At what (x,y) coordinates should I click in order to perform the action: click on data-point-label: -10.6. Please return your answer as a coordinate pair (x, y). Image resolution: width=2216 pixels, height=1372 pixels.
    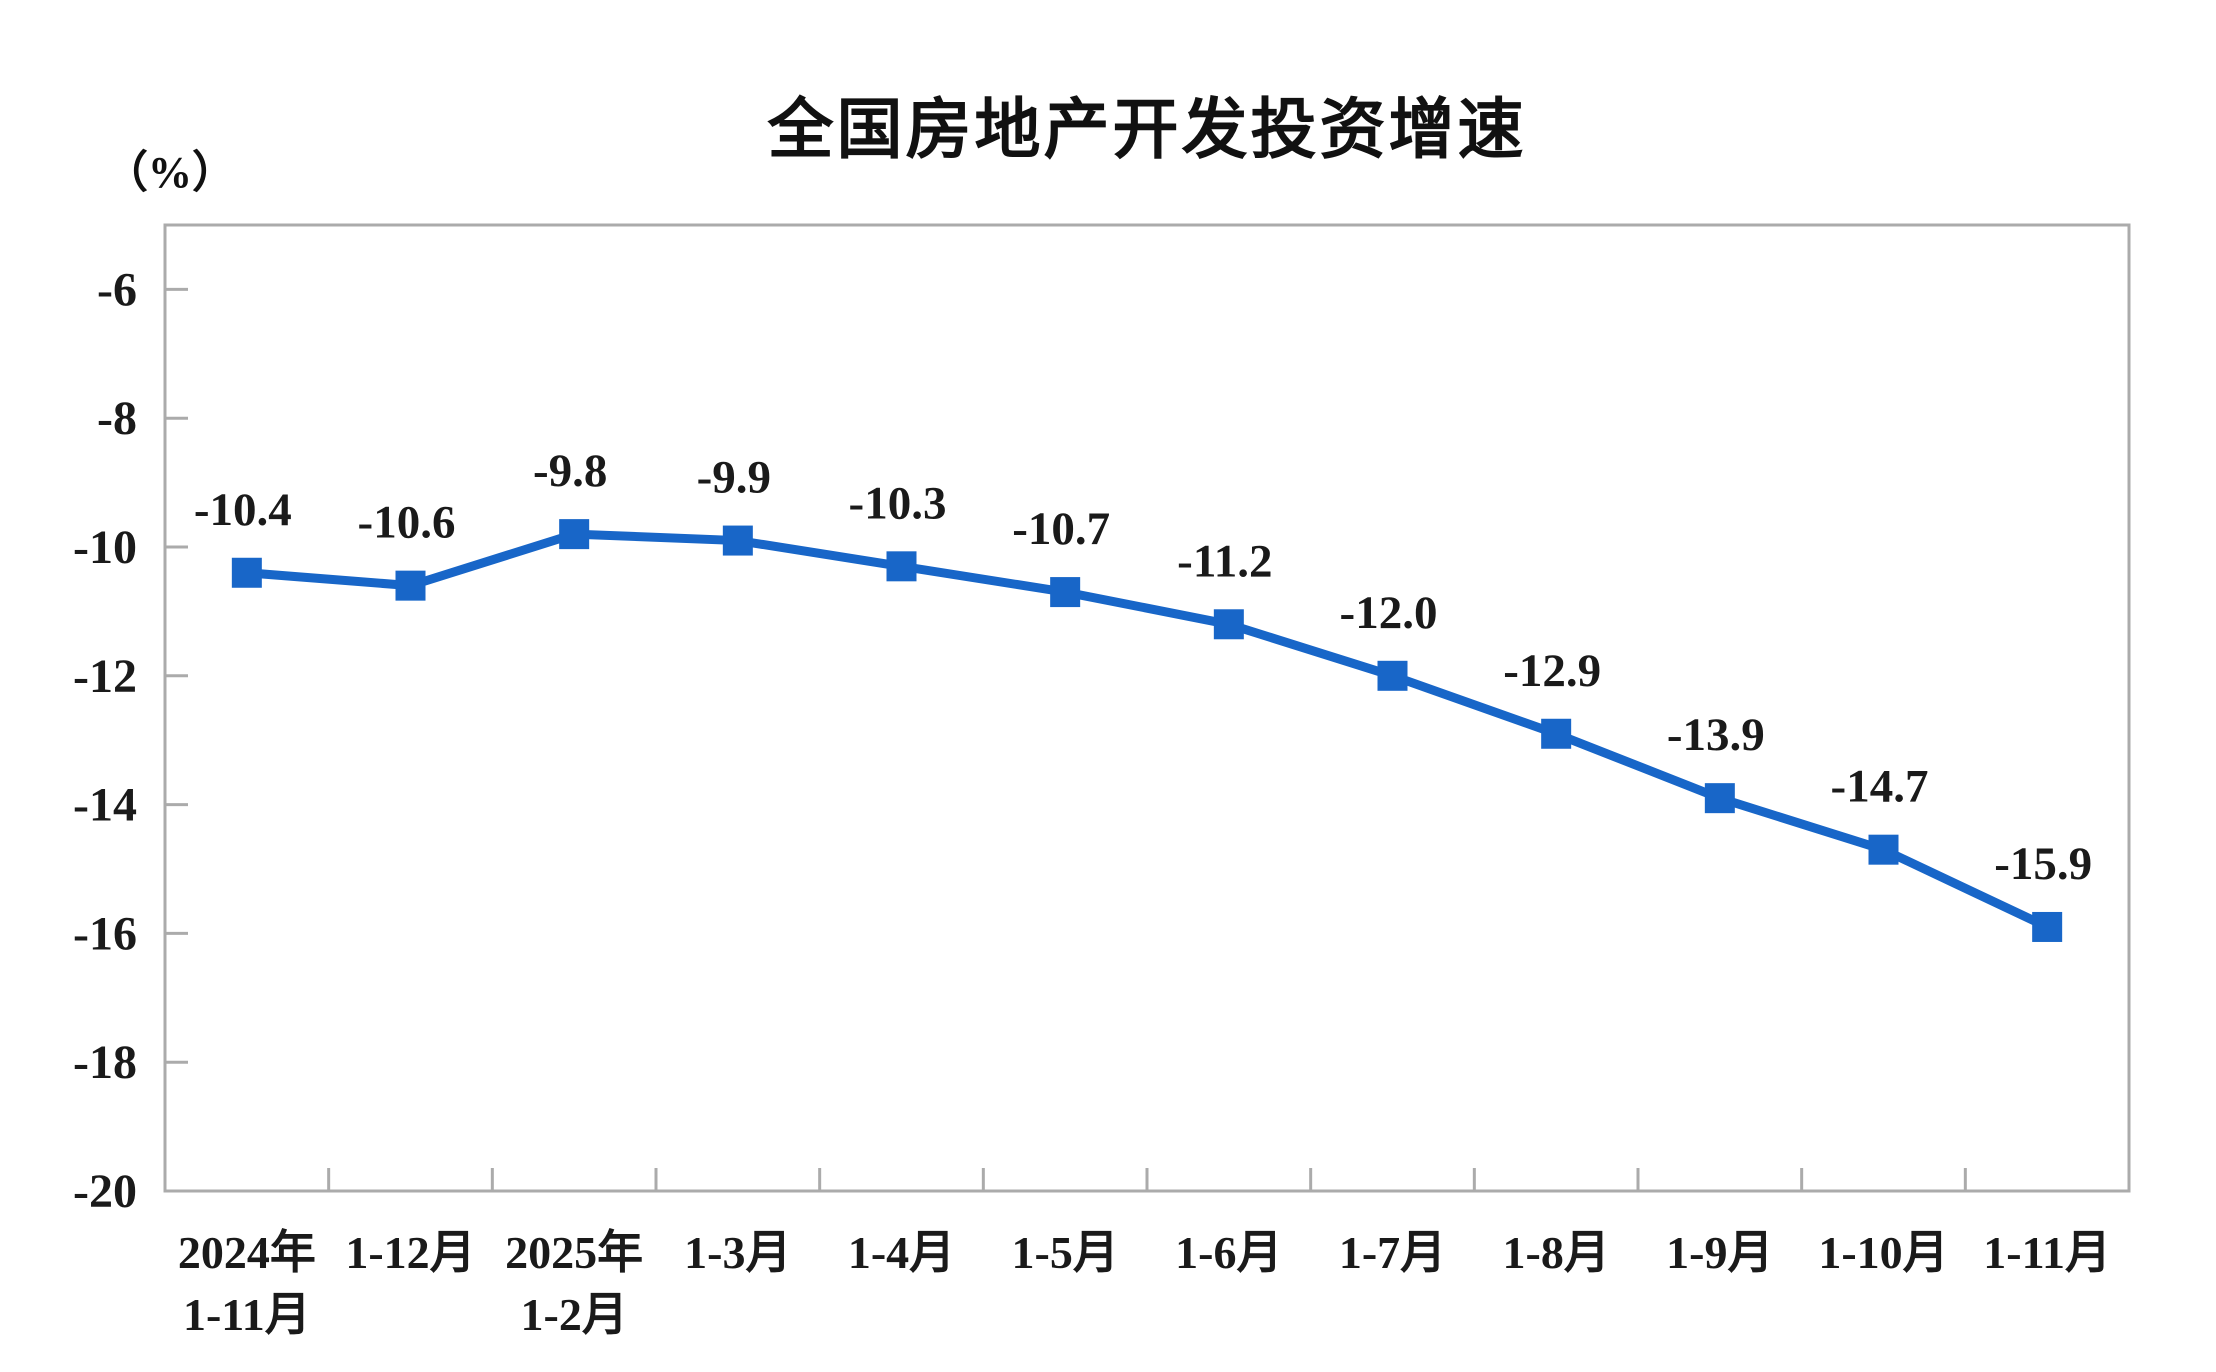
    Looking at the image, I should click on (407, 523).